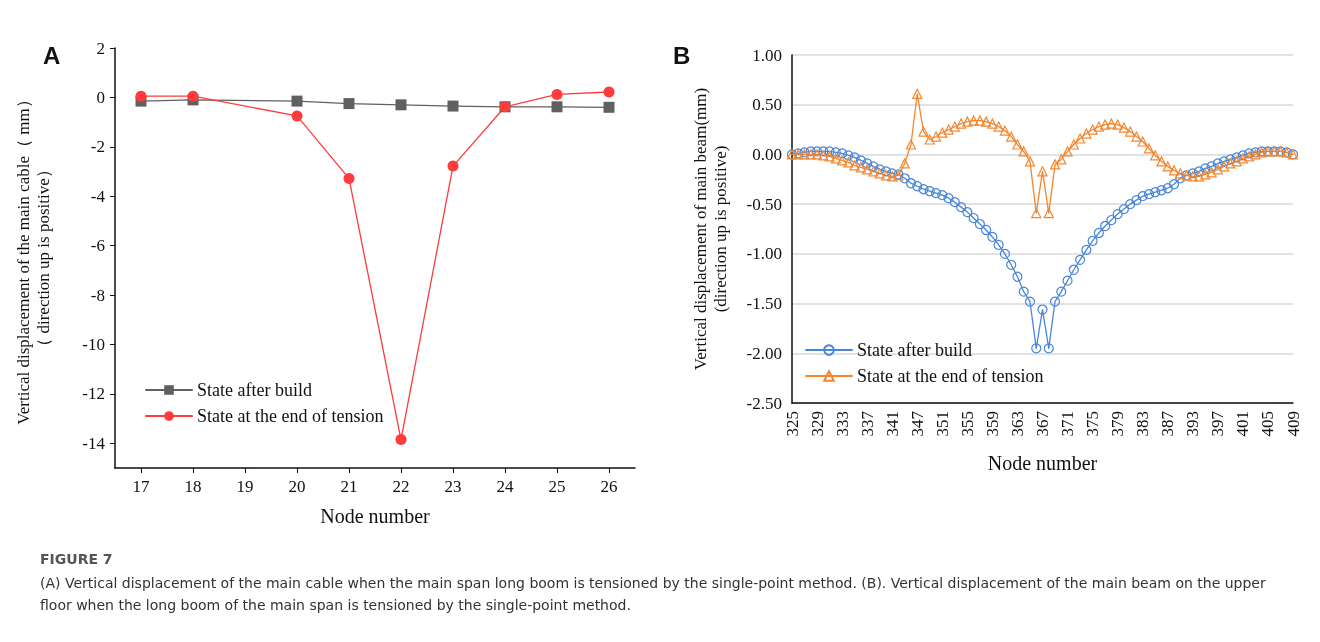 The image size is (1320, 642). Describe the element at coordinates (609, 486) in the screenshot. I see `x-tick-label: 26` at that location.